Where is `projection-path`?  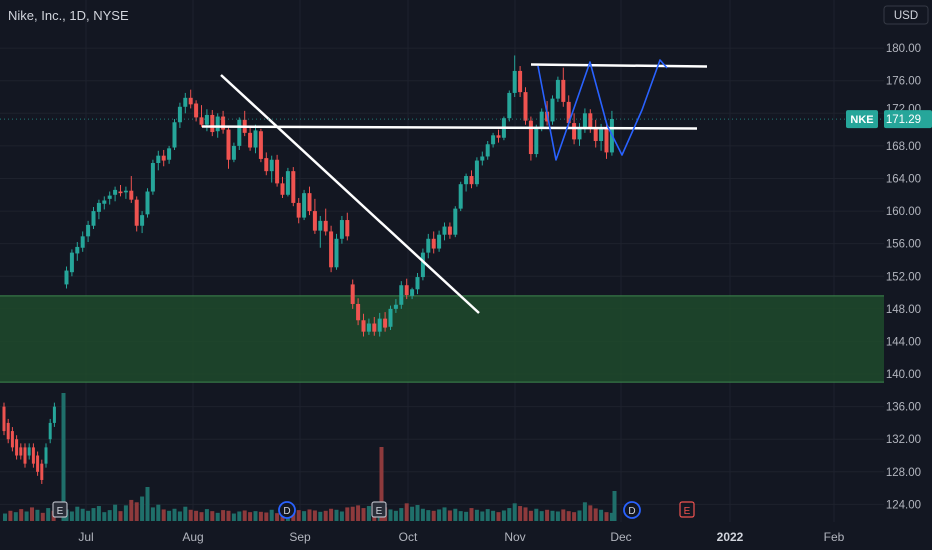 projection-path is located at coordinates (602, 110).